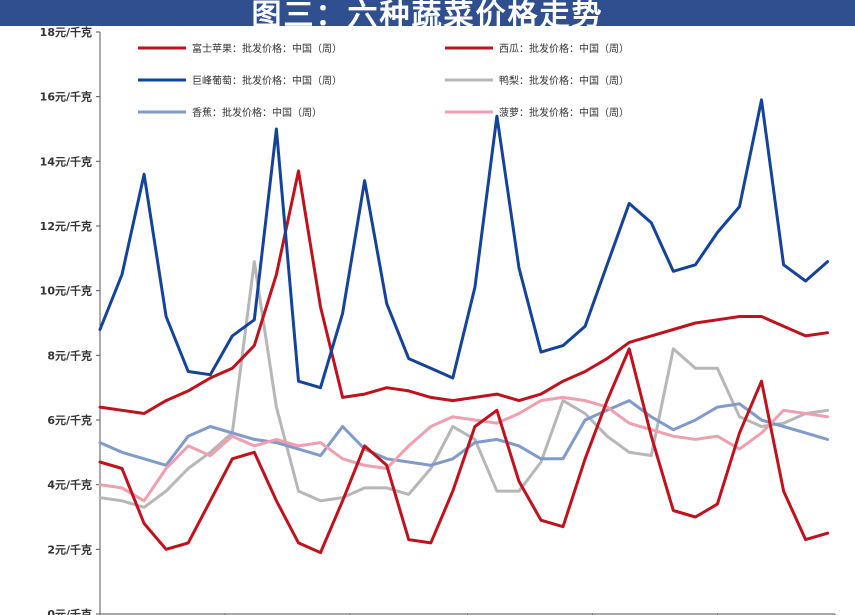 The image size is (855, 615). Describe the element at coordinates (69, 485) in the screenshot. I see `y-tick-label: 4元/千克` at that location.